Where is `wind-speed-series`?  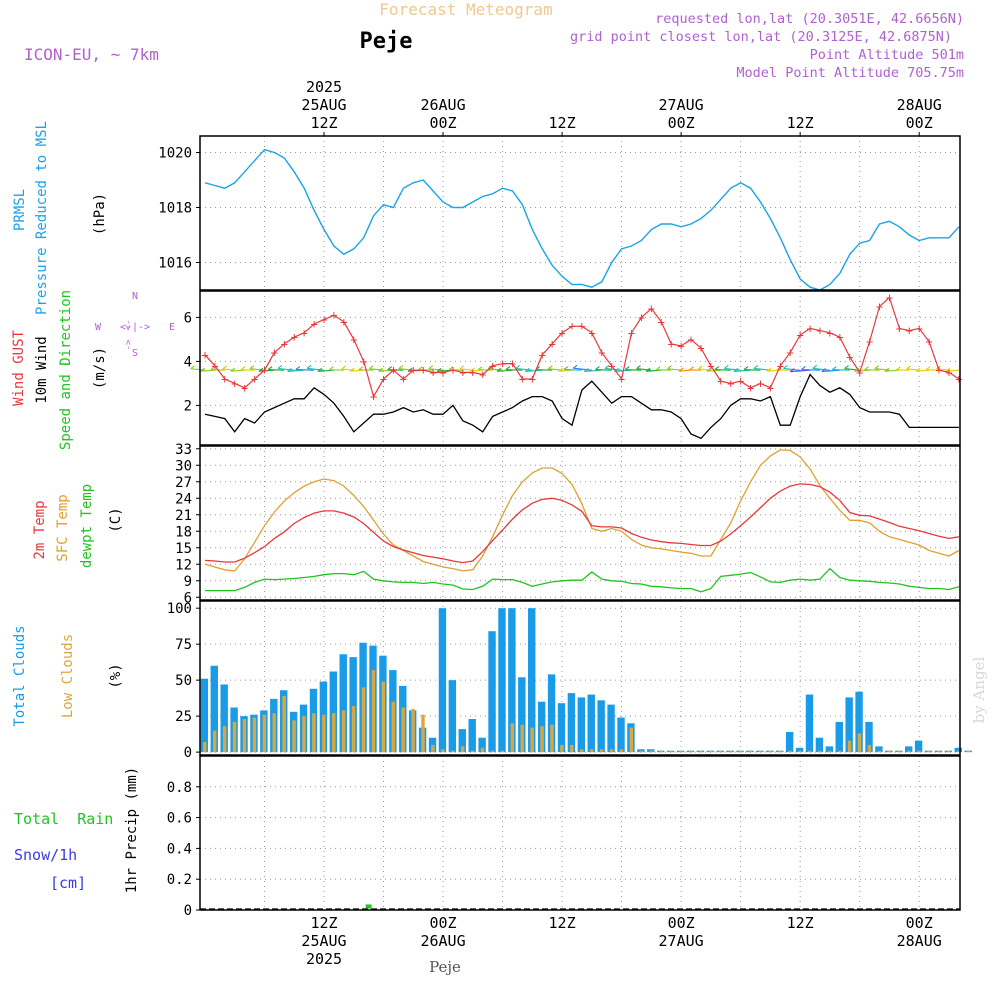 wind-speed-series is located at coordinates (581, 406).